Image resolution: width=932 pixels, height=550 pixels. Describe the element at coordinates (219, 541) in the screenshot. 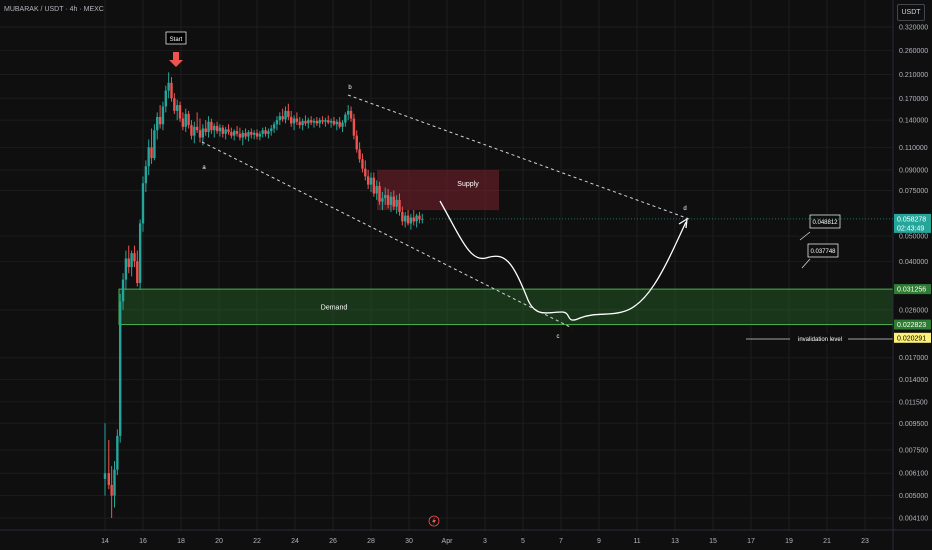

I see `x-tick-label: 20` at that location.